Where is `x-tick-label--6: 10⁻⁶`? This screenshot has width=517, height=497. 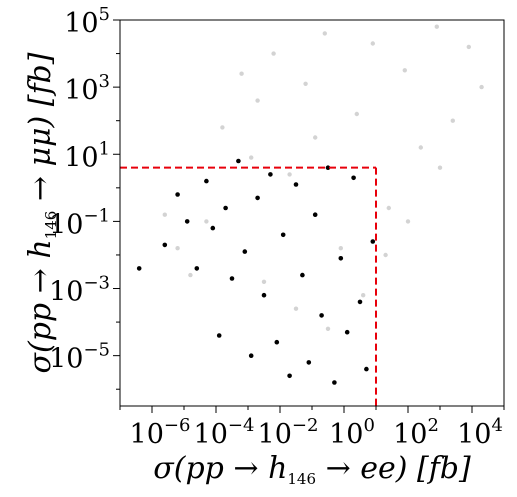 x-tick-label--6: 10⁻⁶ is located at coordinates (160, 432).